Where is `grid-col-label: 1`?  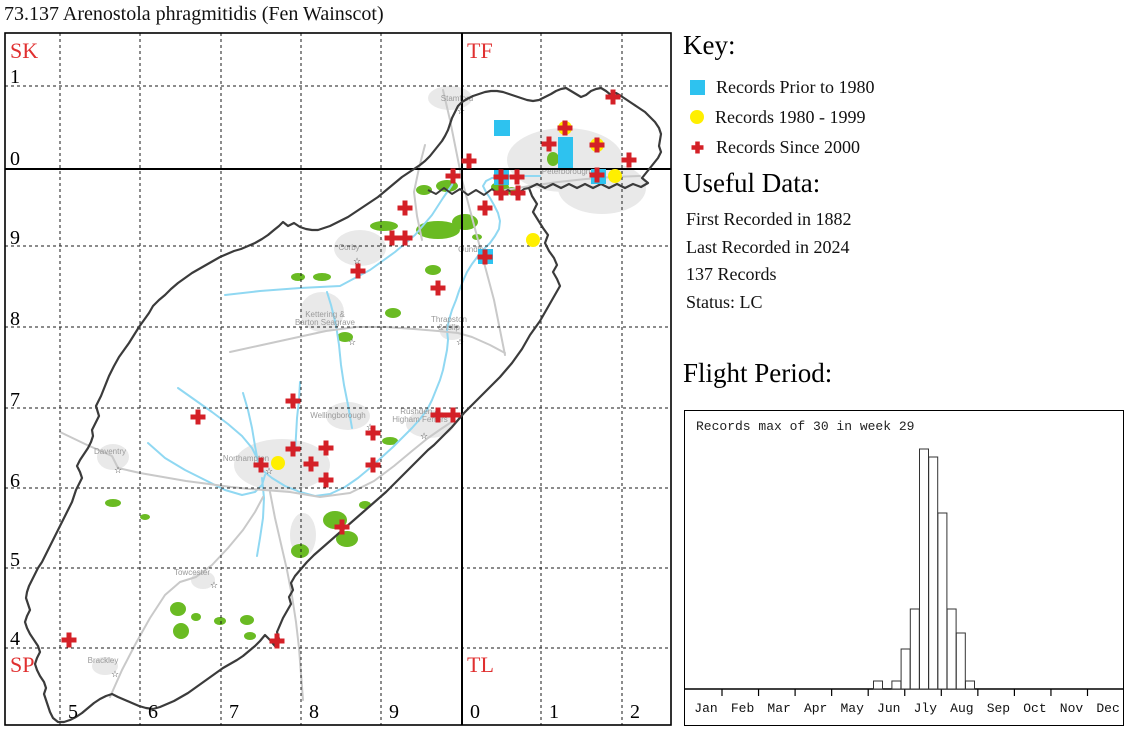
grid-col-label: 1 is located at coordinates (554, 712).